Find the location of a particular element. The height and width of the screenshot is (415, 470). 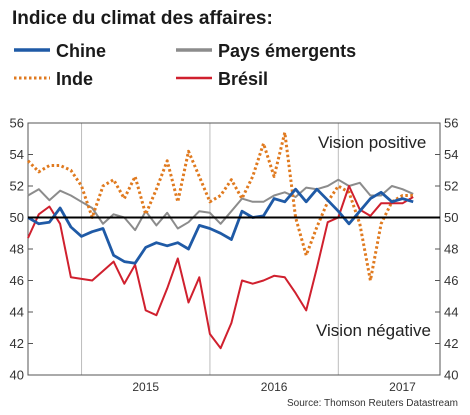

x-tick-label-2015: 2015 is located at coordinates (145, 387).